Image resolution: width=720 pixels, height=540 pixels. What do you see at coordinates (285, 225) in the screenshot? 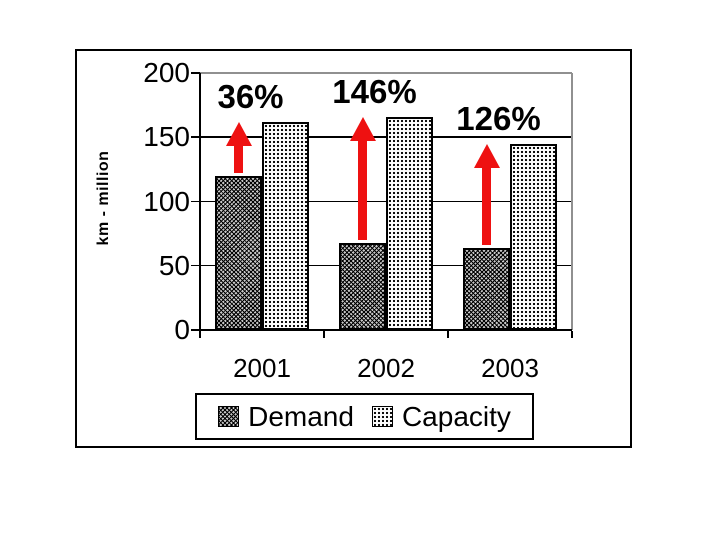
I see `bar-capacity-2001` at bounding box center [285, 225].